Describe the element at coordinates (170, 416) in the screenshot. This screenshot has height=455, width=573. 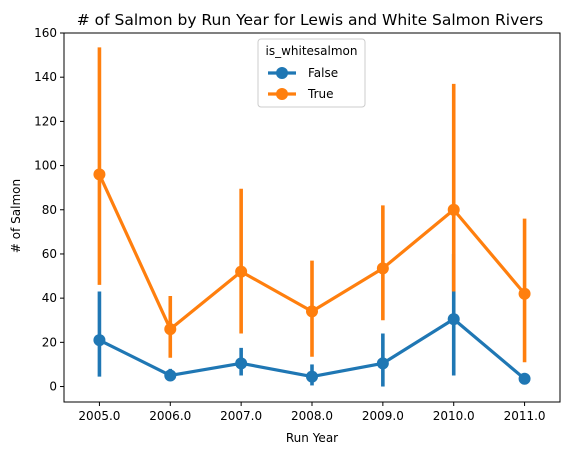
I see `x-tick-label: 2006.0` at that location.